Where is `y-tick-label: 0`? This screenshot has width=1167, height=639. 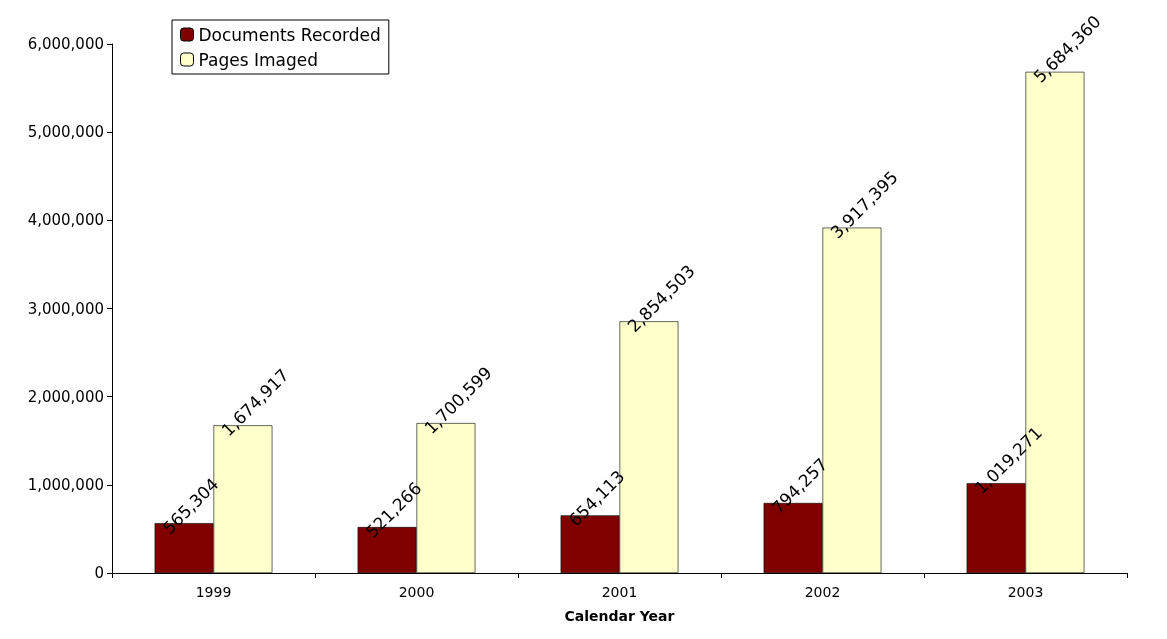 y-tick-label: 0 is located at coordinates (99, 573).